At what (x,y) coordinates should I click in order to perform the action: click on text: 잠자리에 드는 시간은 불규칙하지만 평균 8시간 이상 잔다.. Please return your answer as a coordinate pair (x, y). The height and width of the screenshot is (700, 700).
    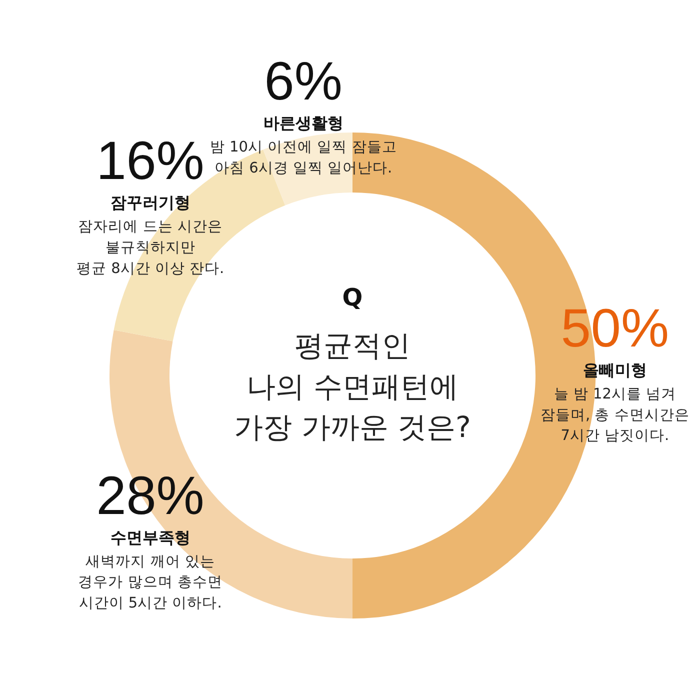
    Looking at the image, I should click on (150, 248).